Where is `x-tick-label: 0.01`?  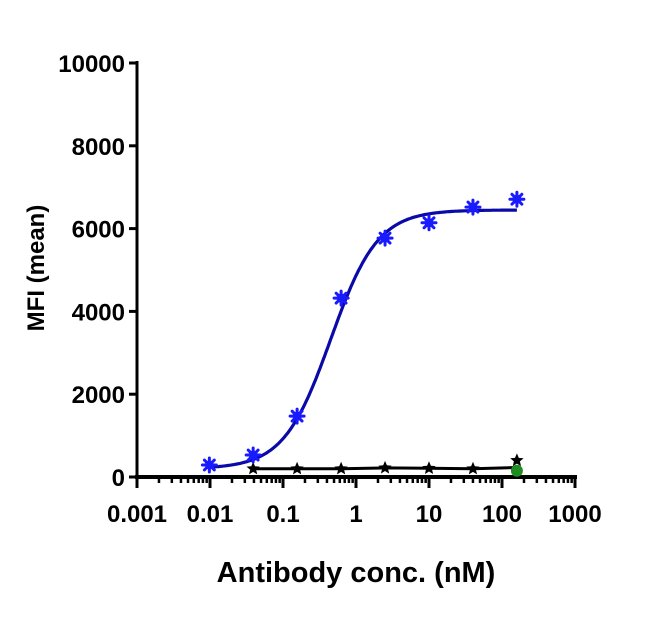 x-tick-label: 0.01 is located at coordinates (210, 514).